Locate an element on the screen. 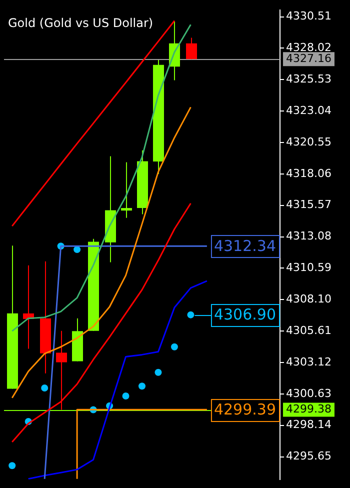  y-tick-label: 4323.04 is located at coordinates (309, 110).